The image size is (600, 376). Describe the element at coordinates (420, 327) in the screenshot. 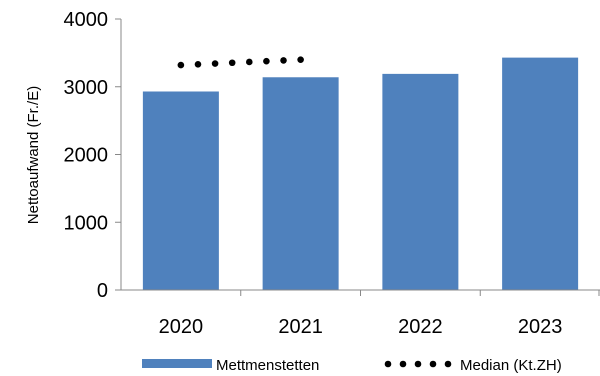

I see `x-tick-label: 2022` at that location.